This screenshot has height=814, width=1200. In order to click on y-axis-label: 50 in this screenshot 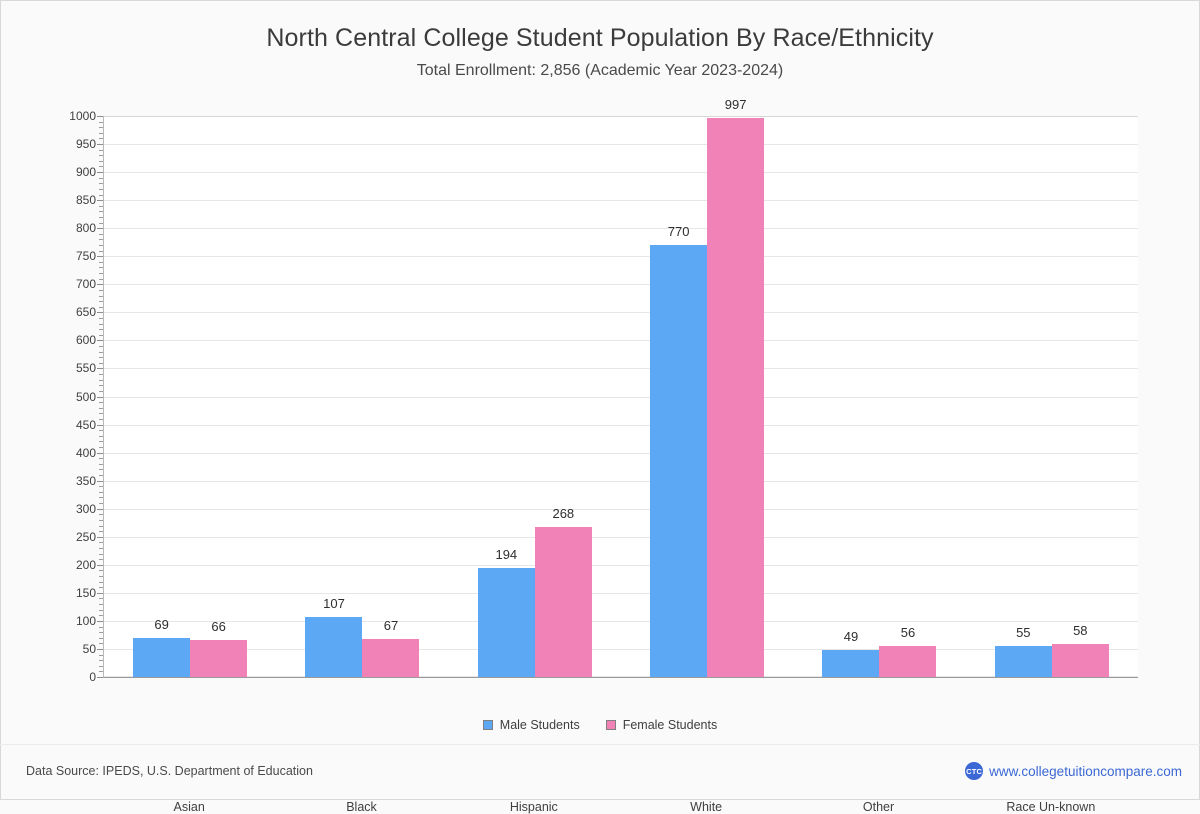, I will do `click(89, 648)`.